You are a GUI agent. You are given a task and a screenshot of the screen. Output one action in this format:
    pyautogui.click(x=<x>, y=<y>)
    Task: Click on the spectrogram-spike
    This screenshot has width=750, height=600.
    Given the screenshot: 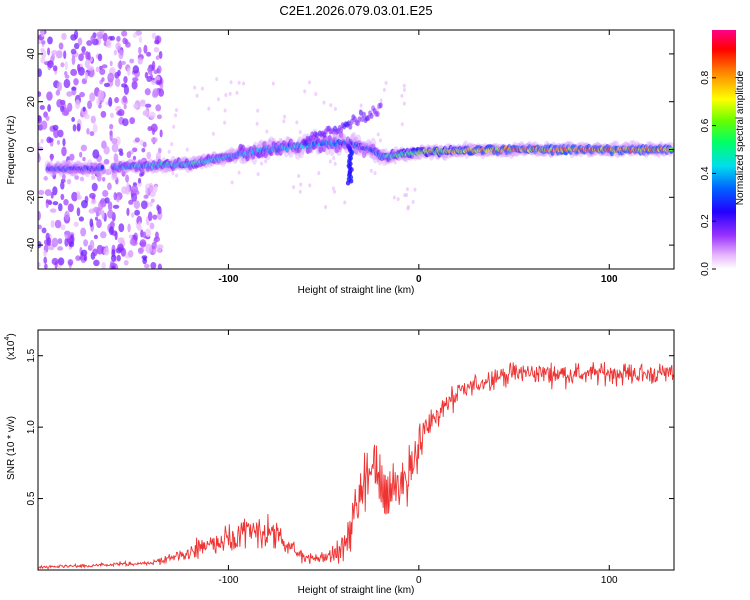 What is the action you would take?
    pyautogui.click(x=348, y=147)
    